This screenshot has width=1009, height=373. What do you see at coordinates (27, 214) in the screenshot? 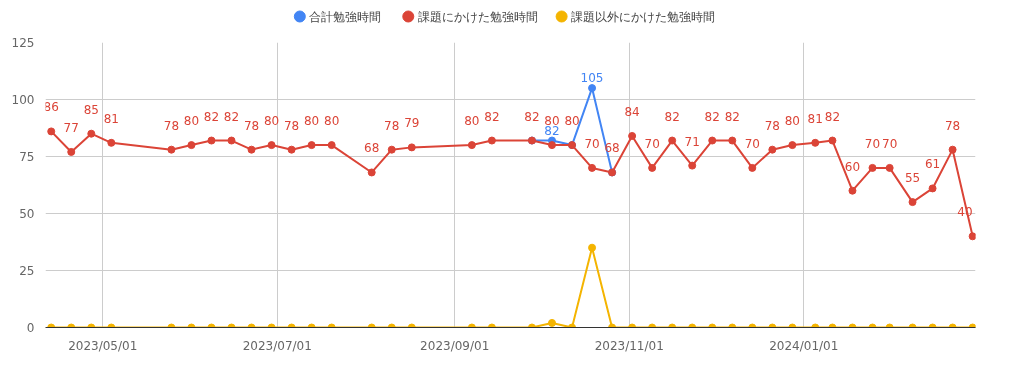
I see `y-tick-label: 50` at bounding box center [27, 214].